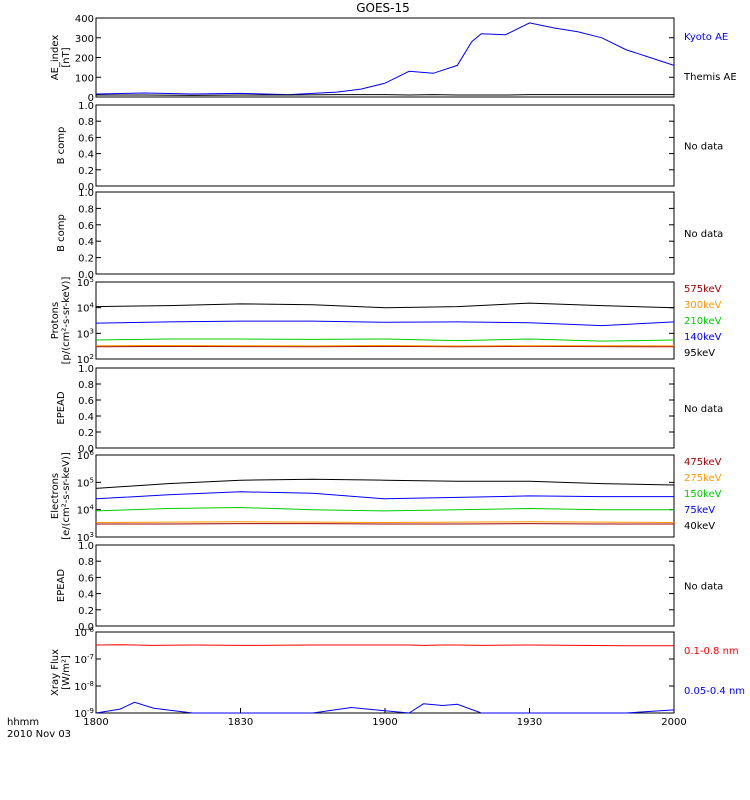 The height and width of the screenshot is (800, 750). What do you see at coordinates (699, 526) in the screenshot?
I see `legend-entry: 40keV` at bounding box center [699, 526].